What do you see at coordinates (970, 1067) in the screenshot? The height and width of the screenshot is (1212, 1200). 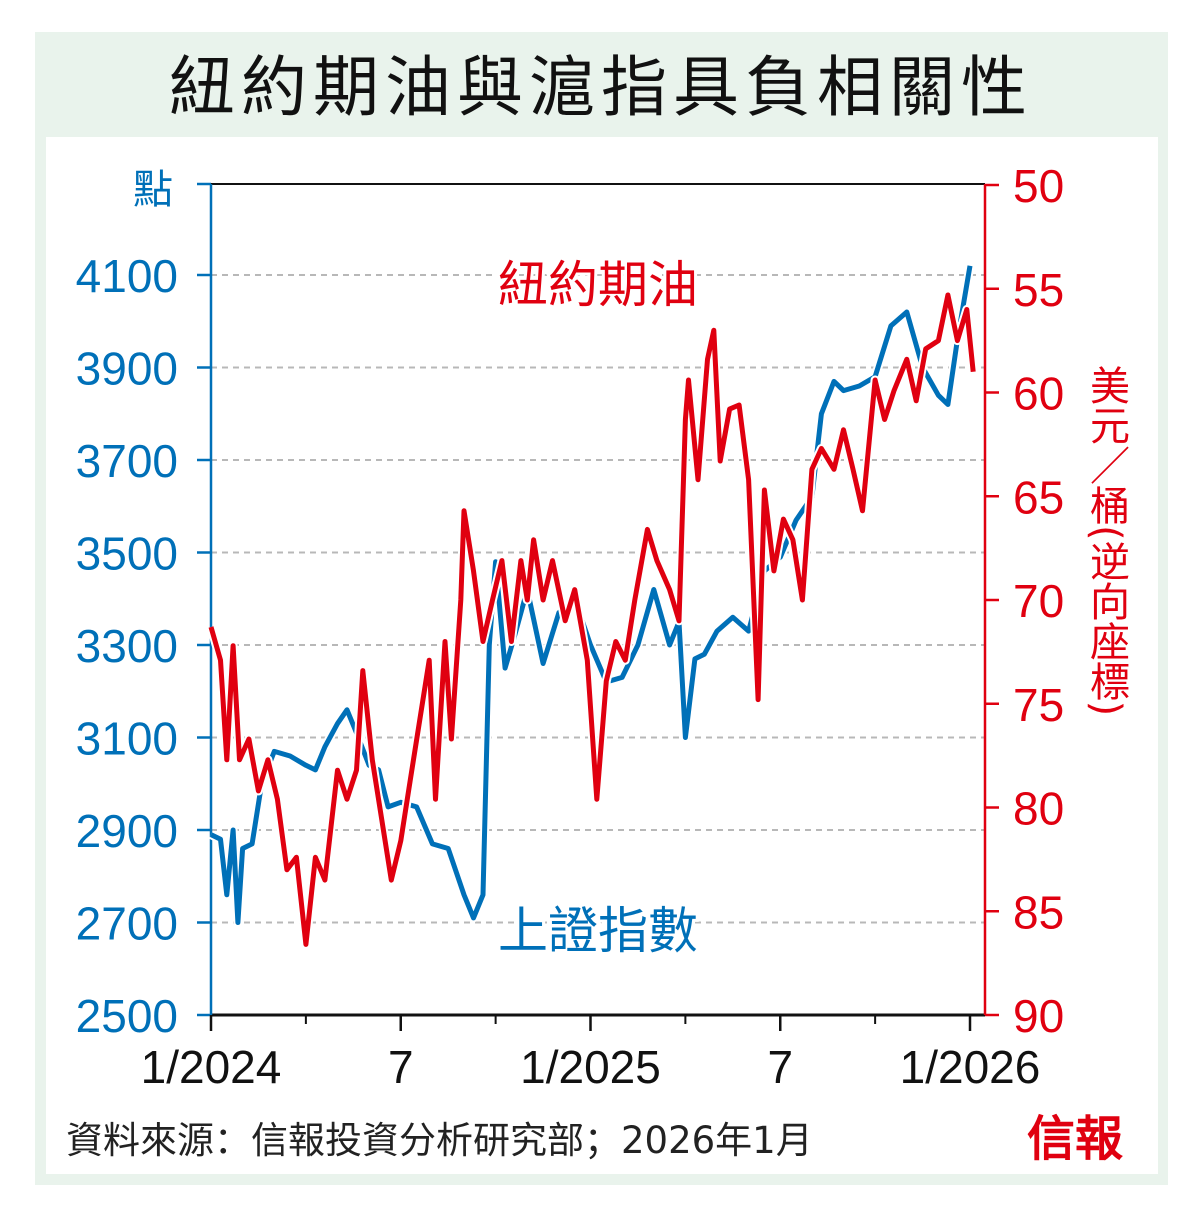 I see `x-tick-label: 1/2026` at bounding box center [970, 1067].